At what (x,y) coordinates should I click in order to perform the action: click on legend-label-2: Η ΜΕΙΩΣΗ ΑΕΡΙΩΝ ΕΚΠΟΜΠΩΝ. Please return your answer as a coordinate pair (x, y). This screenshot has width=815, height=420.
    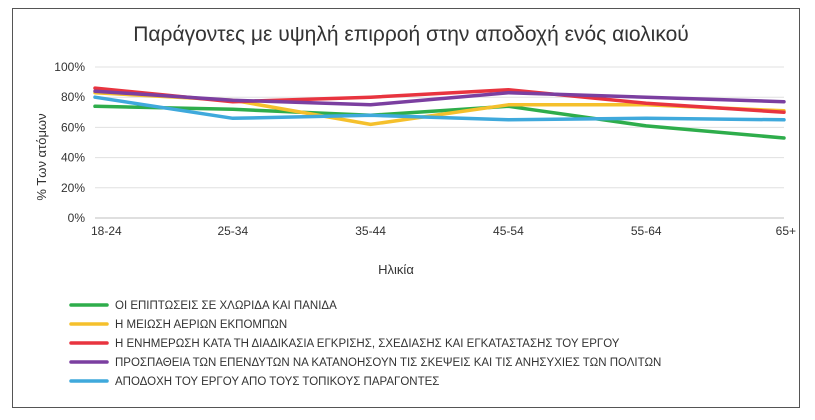
    Looking at the image, I should click on (201, 325).